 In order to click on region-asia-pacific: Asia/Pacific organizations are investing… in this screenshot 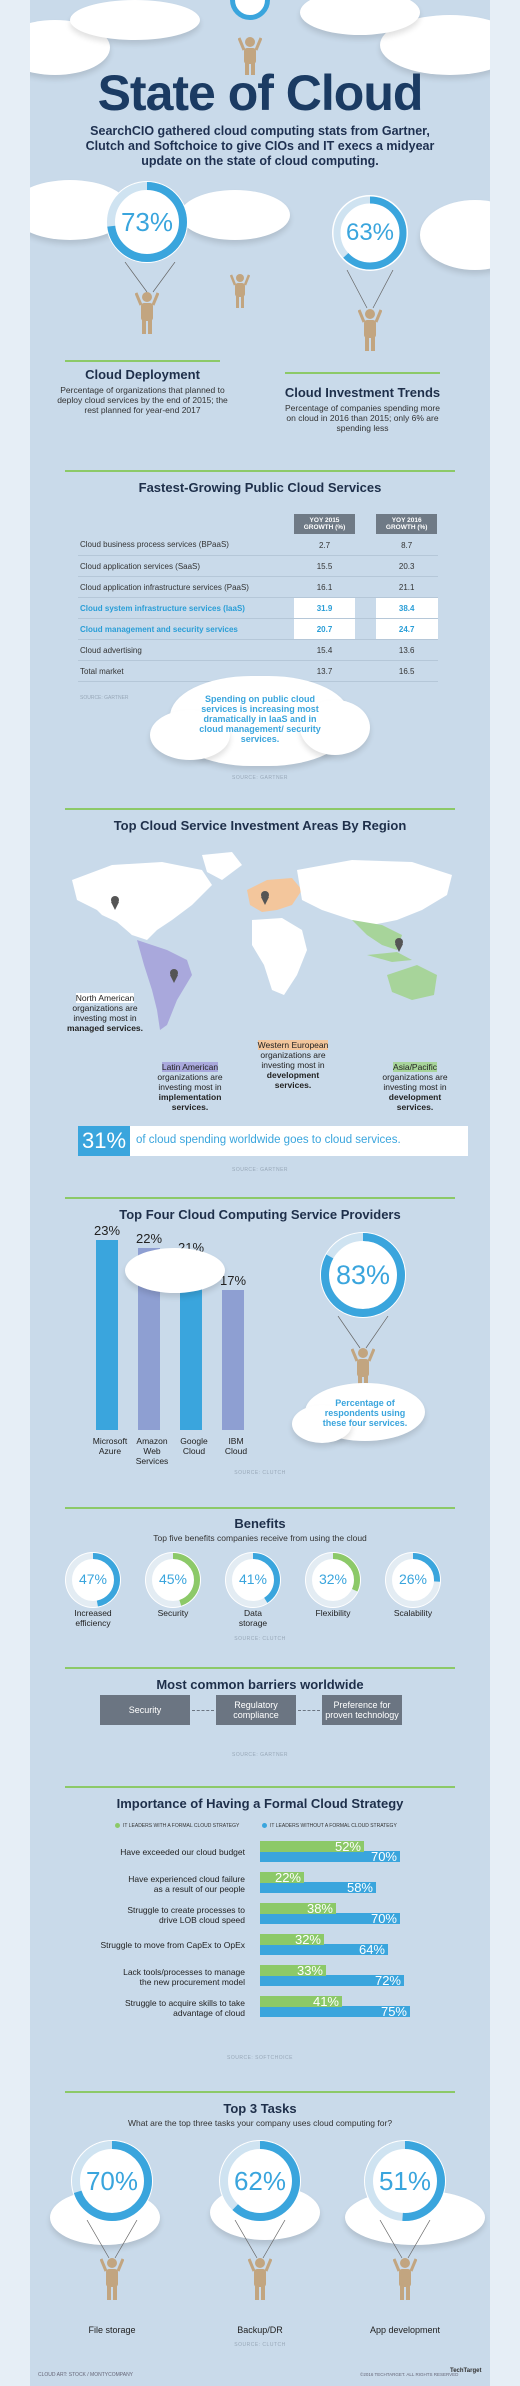, I will do `click(415, 1087)`.